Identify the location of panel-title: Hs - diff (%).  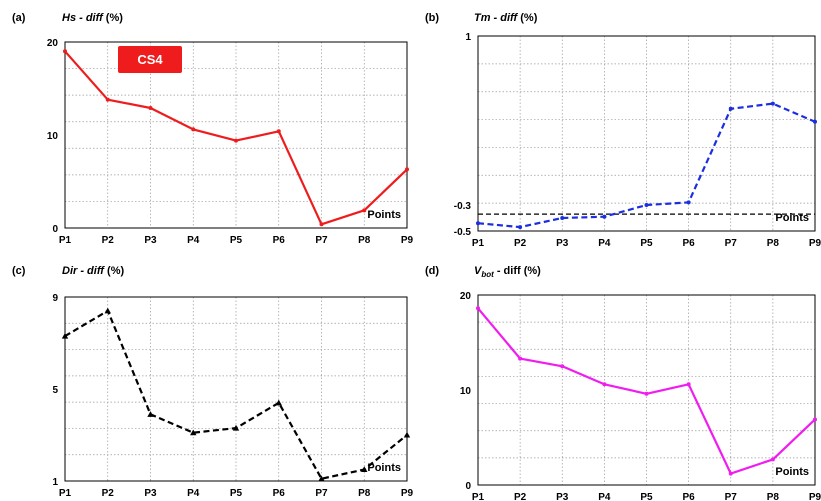
(92, 18).